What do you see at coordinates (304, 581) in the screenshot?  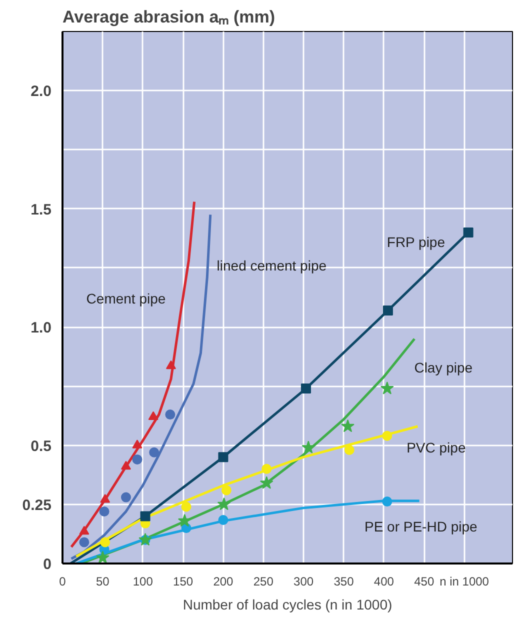 I see `x-tick-label: 300` at bounding box center [304, 581].